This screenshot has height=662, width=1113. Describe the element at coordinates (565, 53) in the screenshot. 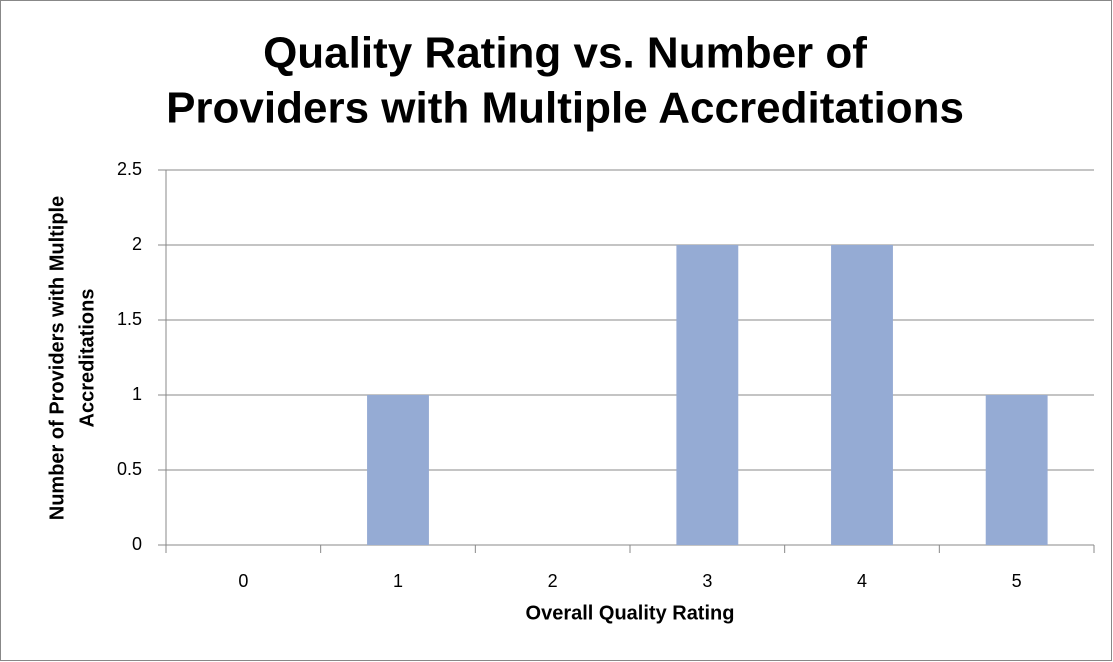

I see `chart-title: Quality Rating vs. Number of` at that location.